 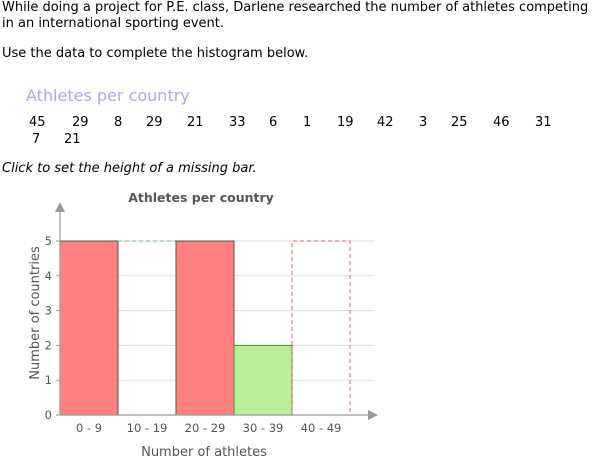 What do you see at coordinates (48, 380) in the screenshot?
I see `y-tick-label: 1` at bounding box center [48, 380].